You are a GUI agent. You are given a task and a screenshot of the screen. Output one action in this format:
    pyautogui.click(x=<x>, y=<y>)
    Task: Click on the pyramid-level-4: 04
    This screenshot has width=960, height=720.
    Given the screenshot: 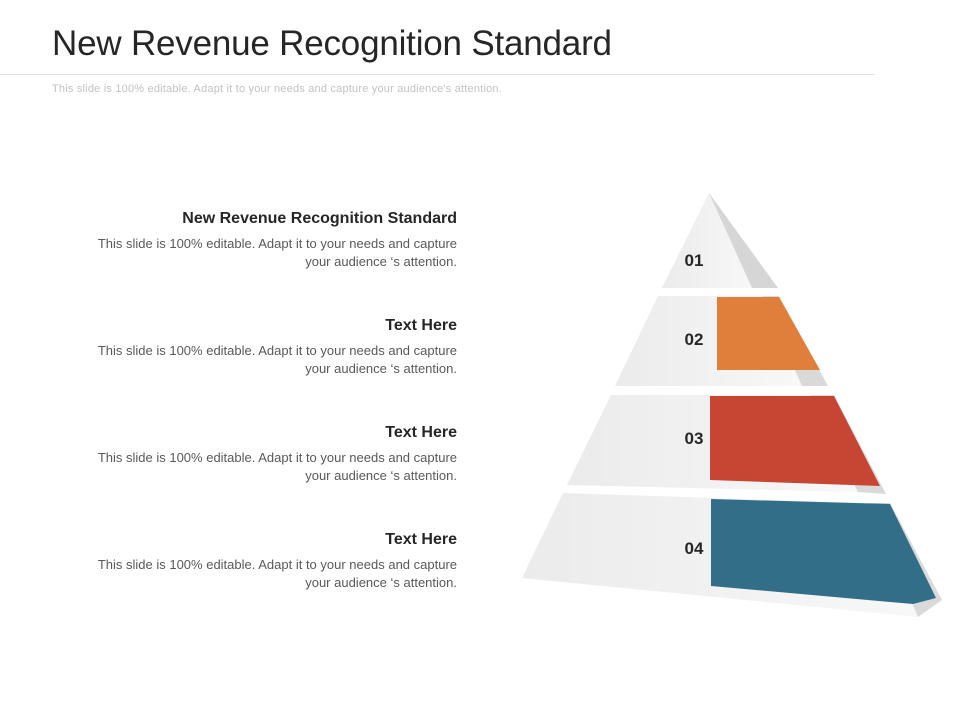 What is the action you would take?
    pyautogui.click(x=732, y=555)
    